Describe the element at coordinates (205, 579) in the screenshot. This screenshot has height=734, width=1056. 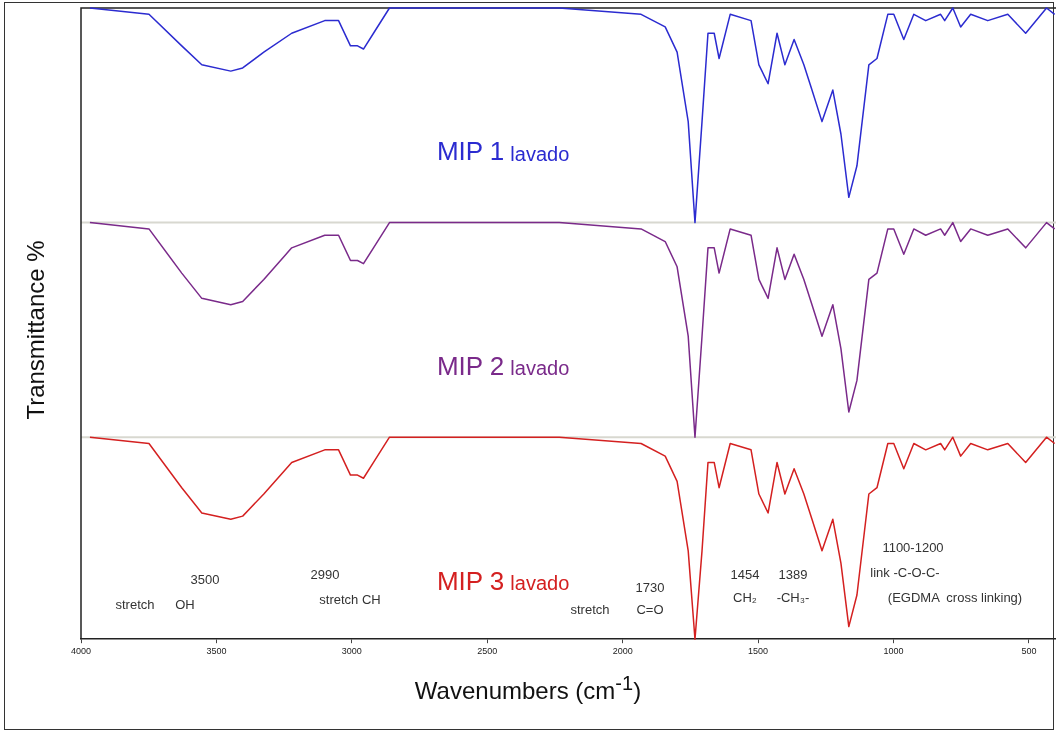
I see `annotation: 3500` at that location.